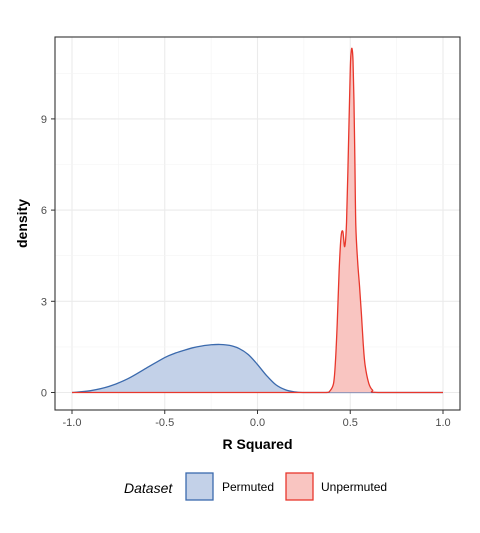 The height and width of the screenshot is (533, 480). I want to click on y-tick-label-1: 3, so click(44, 302).